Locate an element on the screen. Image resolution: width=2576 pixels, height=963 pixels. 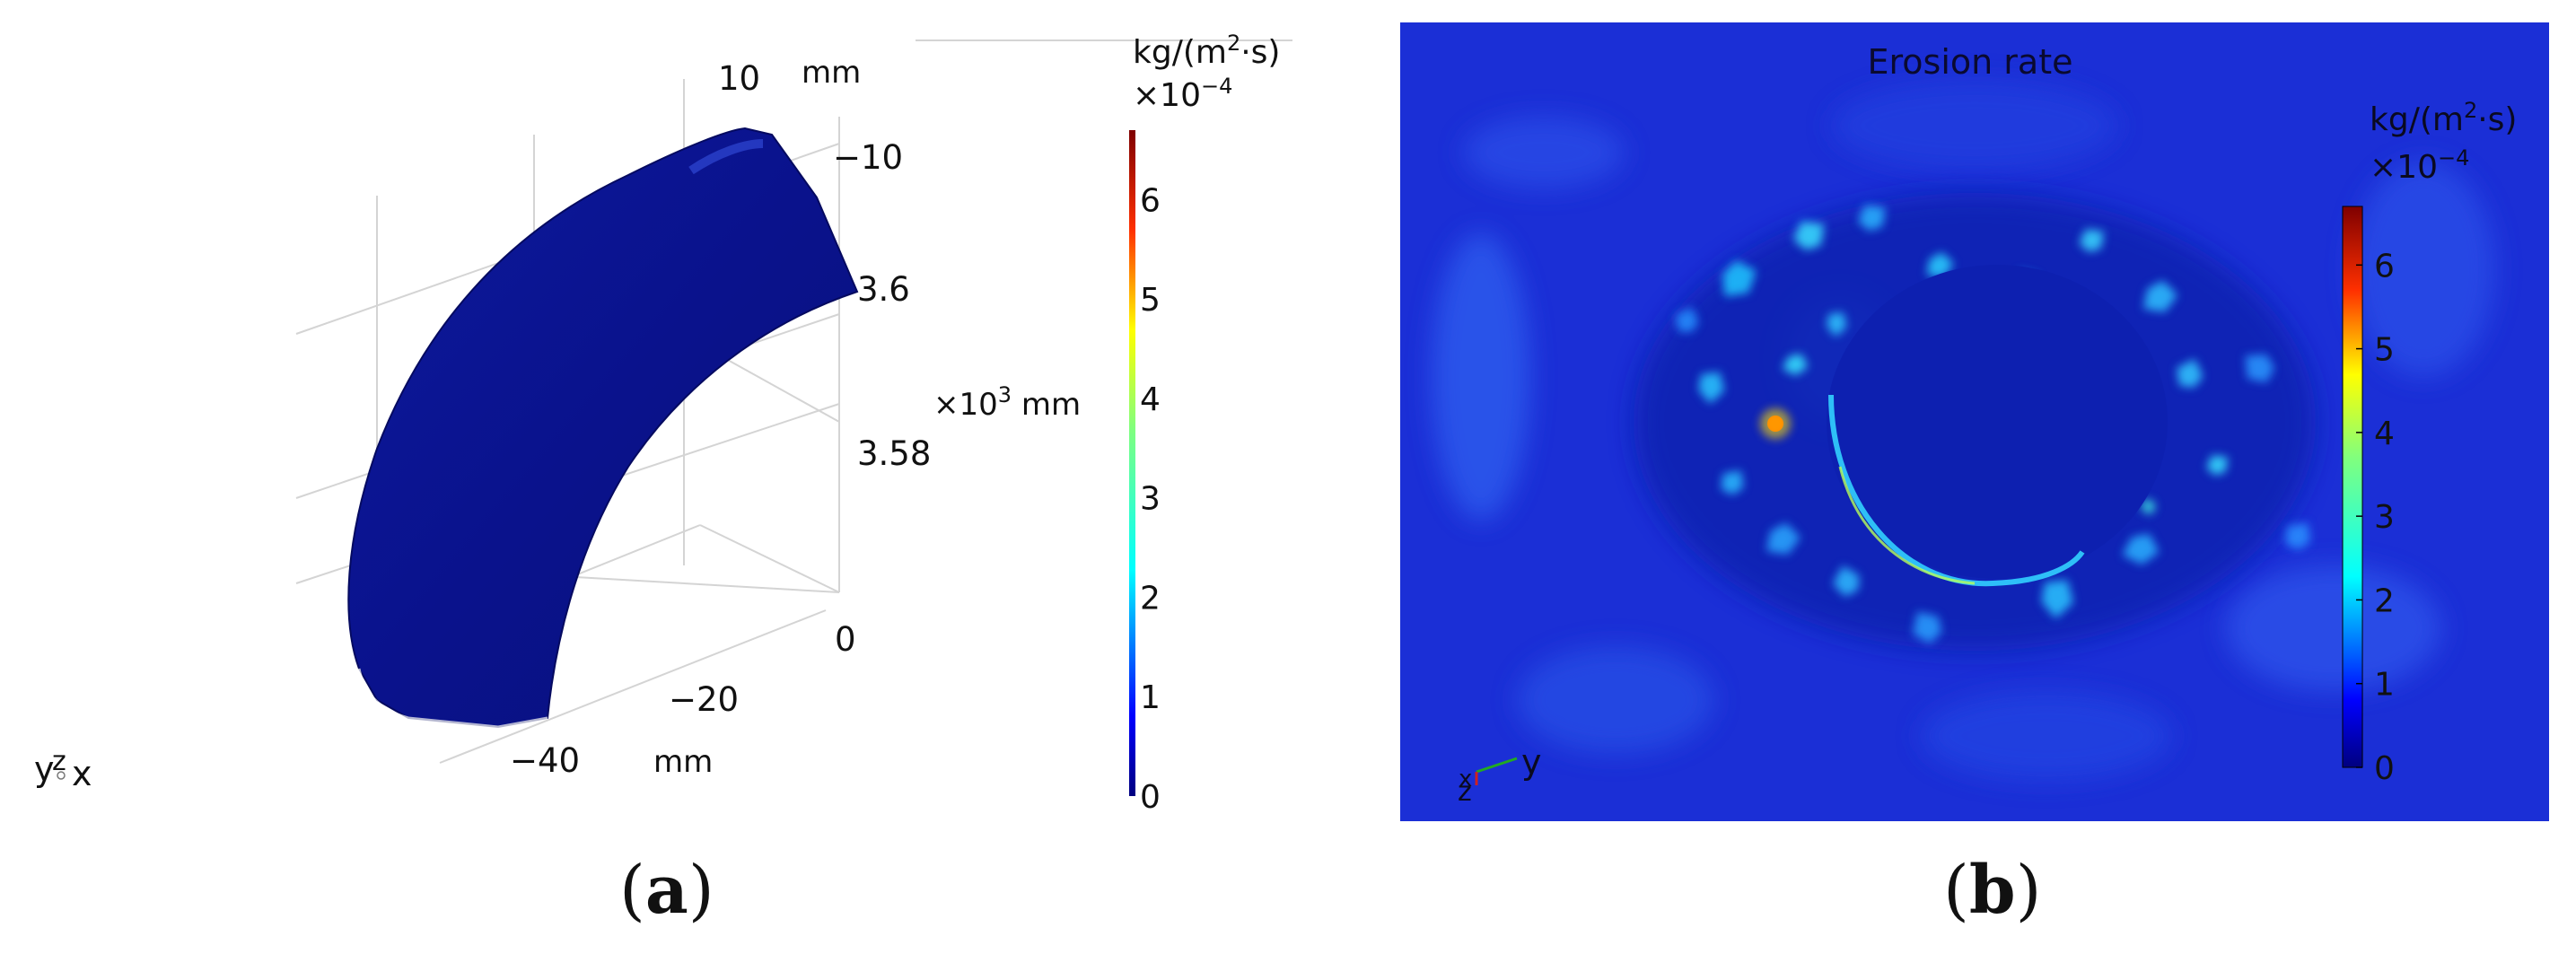
colorbar-a-tick-label: 3 is located at coordinates (1150, 499).